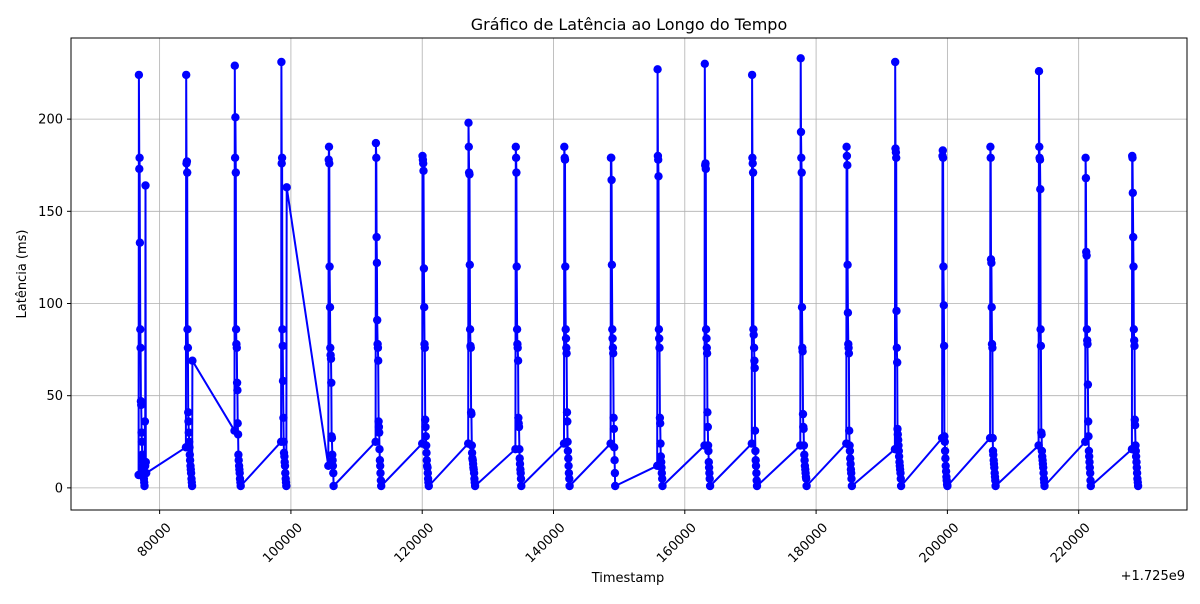 This screenshot has width=1200, height=604. What do you see at coordinates (629, 24) in the screenshot?
I see `chart-title: Gráfico de Latência ao Longo do Tempo` at bounding box center [629, 24].